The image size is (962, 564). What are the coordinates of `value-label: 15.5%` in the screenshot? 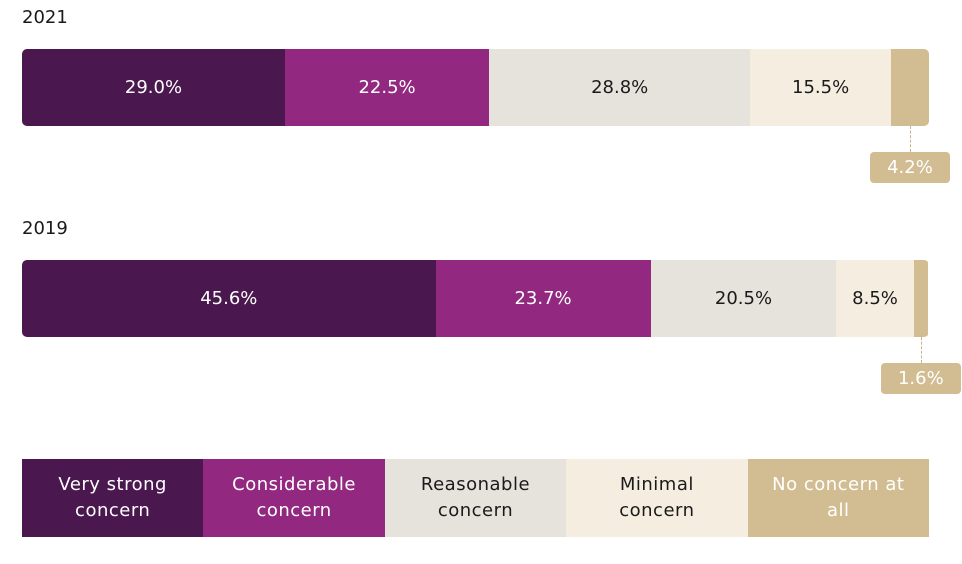 It's located at (821, 87).